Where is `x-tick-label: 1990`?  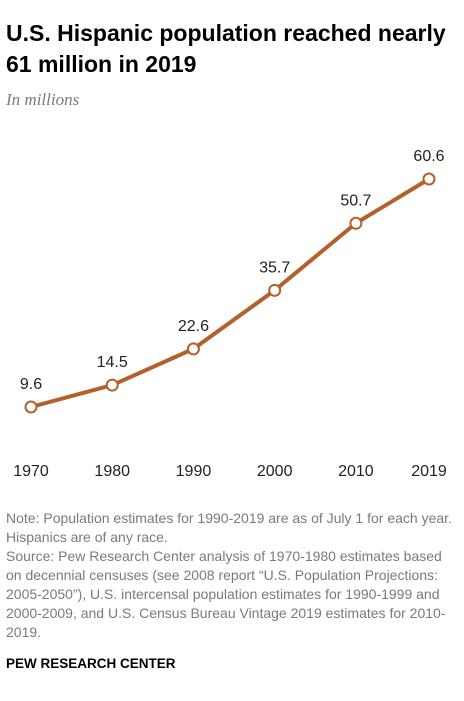 x-tick-label: 1990 is located at coordinates (194, 471).